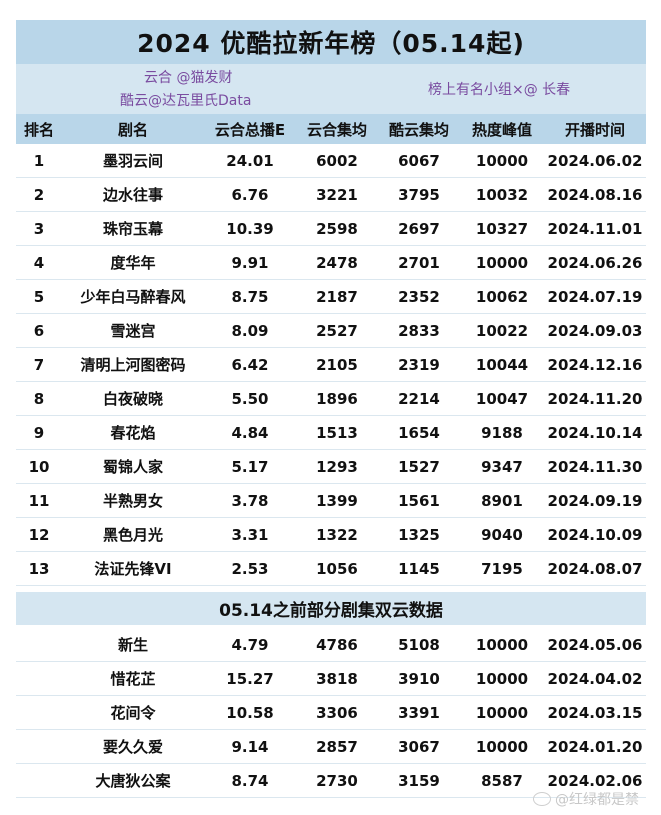  I want to click on rank-cell: 9, so click(39, 432).